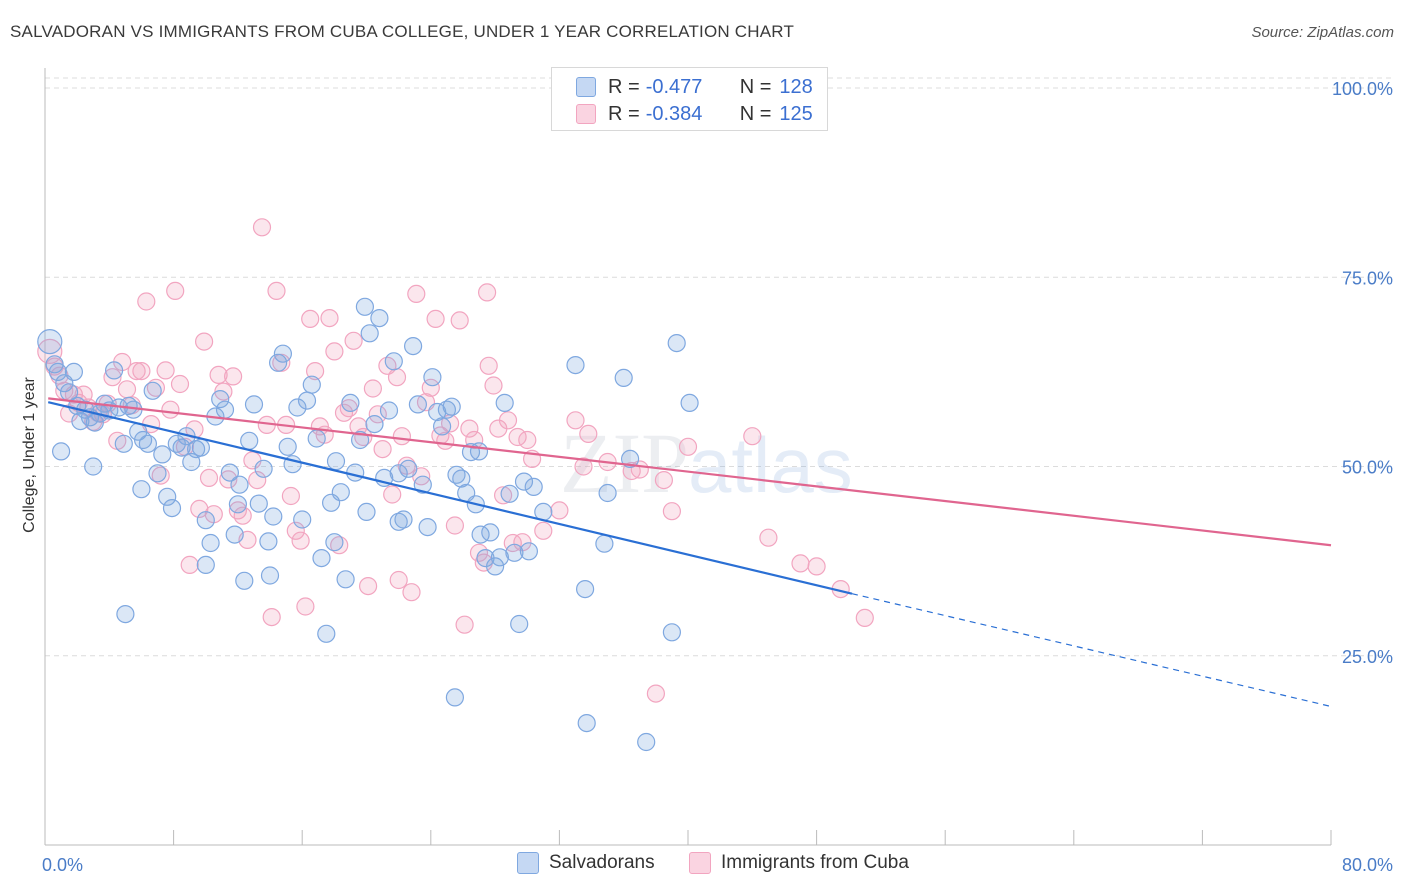  Describe the element at coordinates (1091, 650) in the screenshot. I see `salvadorans-trend-extension` at that location.